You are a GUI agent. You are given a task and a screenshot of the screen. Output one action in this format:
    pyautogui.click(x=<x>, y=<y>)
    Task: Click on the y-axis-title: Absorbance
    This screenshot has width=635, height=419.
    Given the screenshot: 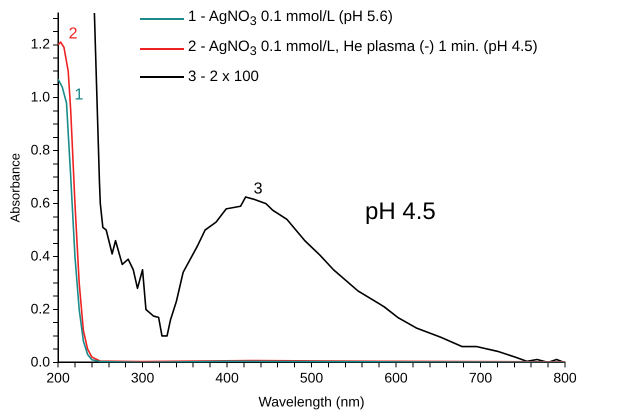 What is the action you would take?
    pyautogui.click(x=14, y=187)
    